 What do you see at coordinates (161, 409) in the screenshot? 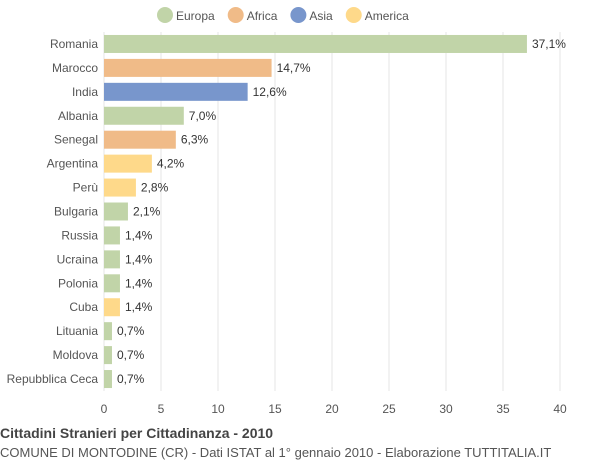
I see `x-tick-label-5: 5` at bounding box center [161, 409].